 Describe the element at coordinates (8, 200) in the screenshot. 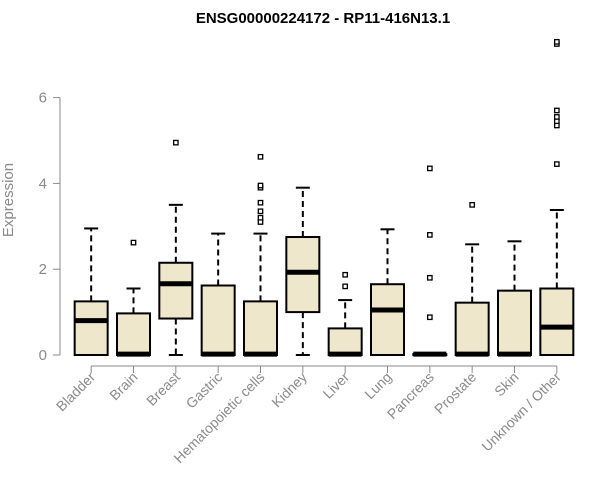

I see `y-axis-label: Expression` at that location.